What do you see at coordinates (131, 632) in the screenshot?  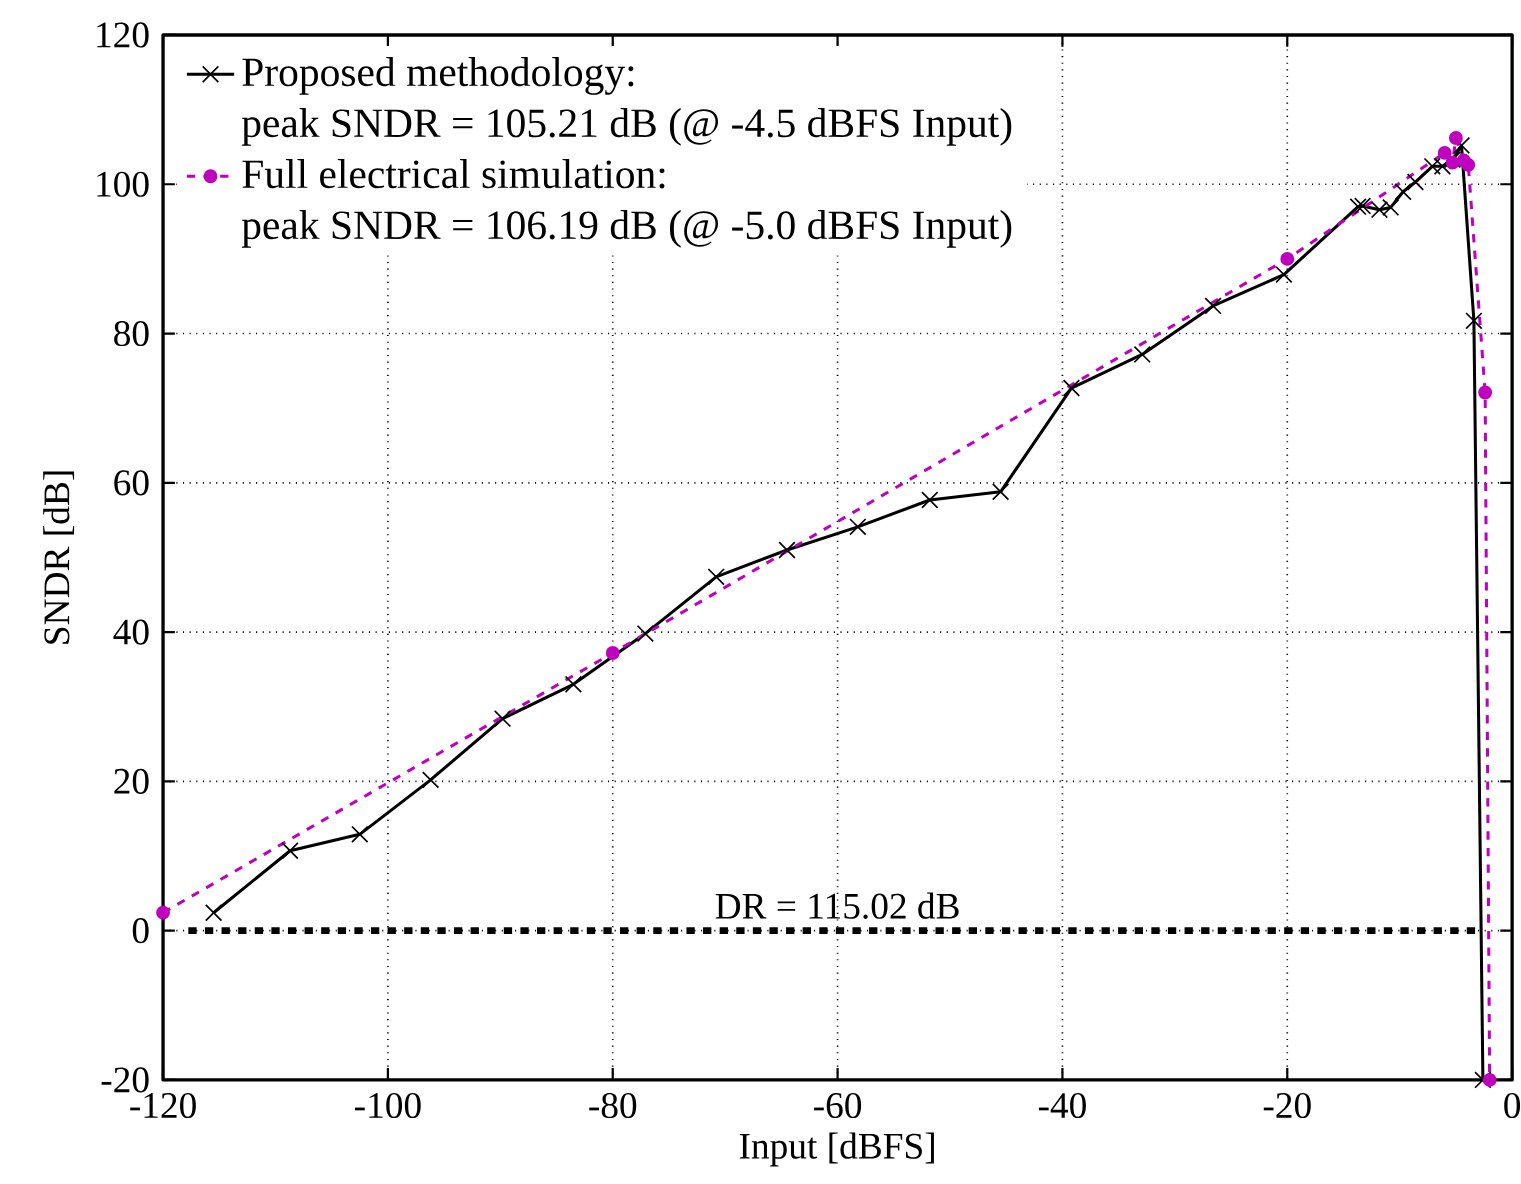 I see `y-tick-label: 40` at bounding box center [131, 632].